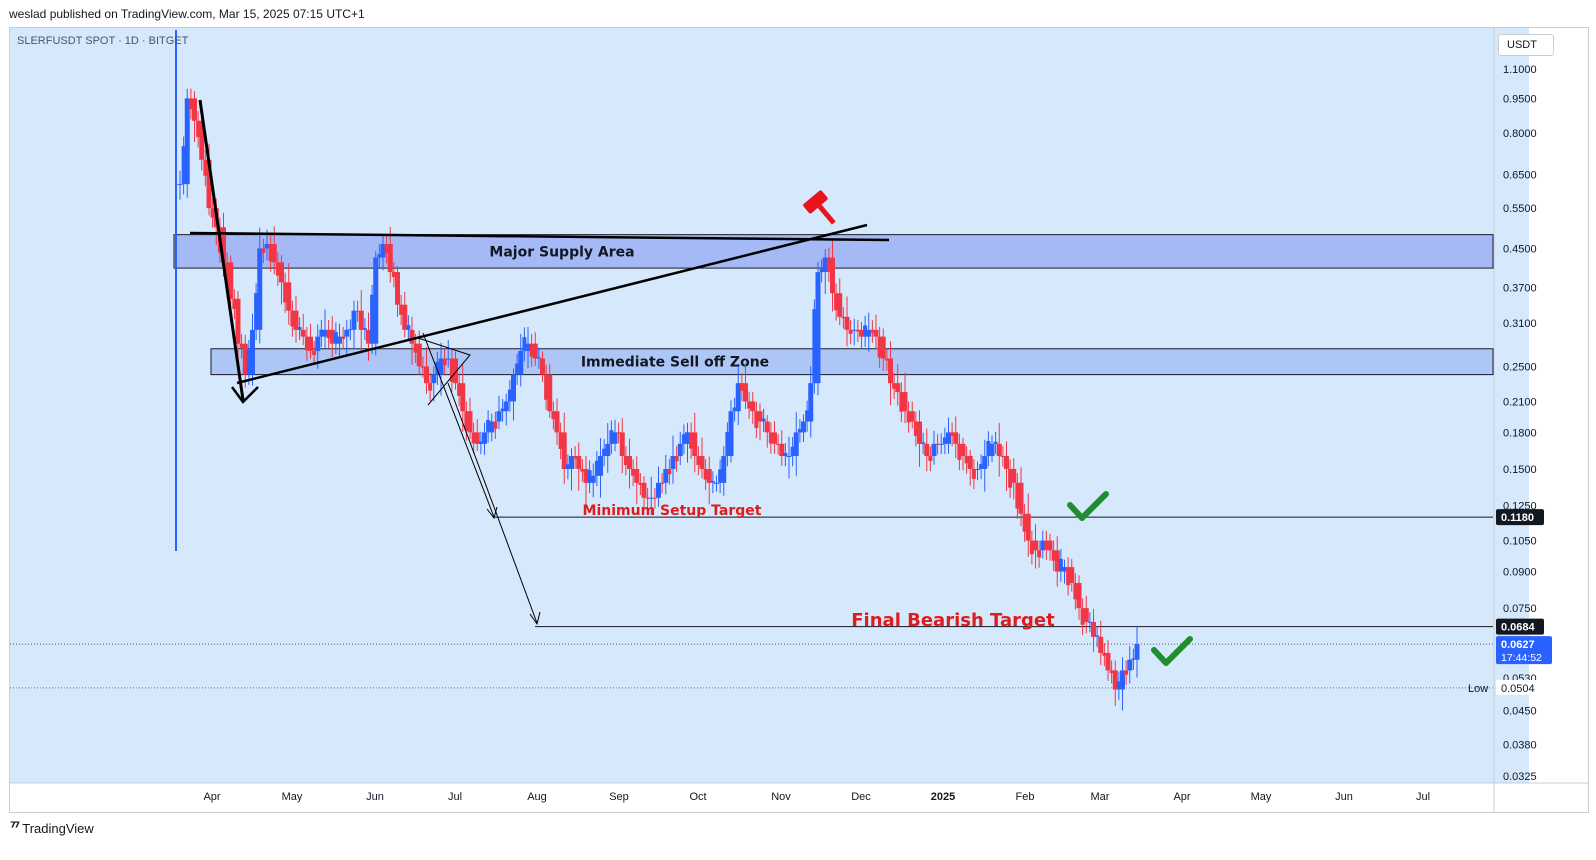  What do you see at coordinates (815, 202) in the screenshot?
I see `gavel-head` at bounding box center [815, 202].